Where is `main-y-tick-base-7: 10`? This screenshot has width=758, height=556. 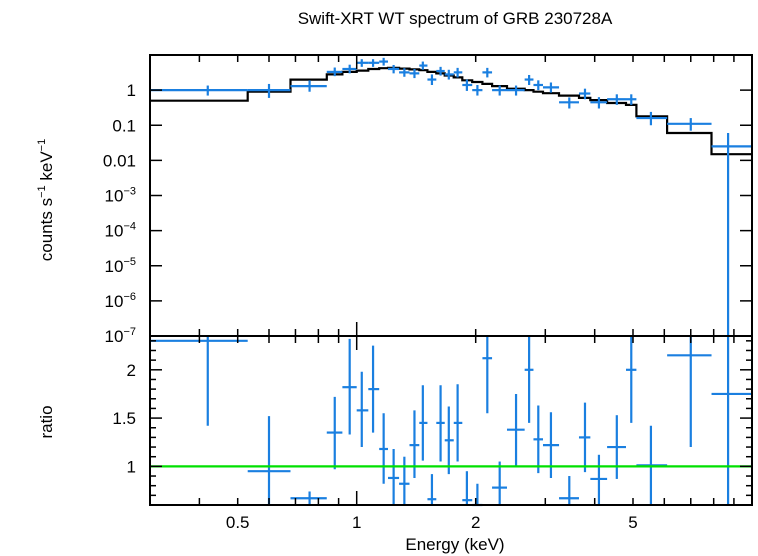
main-y-tick-base-7: 10 is located at coordinates (114, 336).